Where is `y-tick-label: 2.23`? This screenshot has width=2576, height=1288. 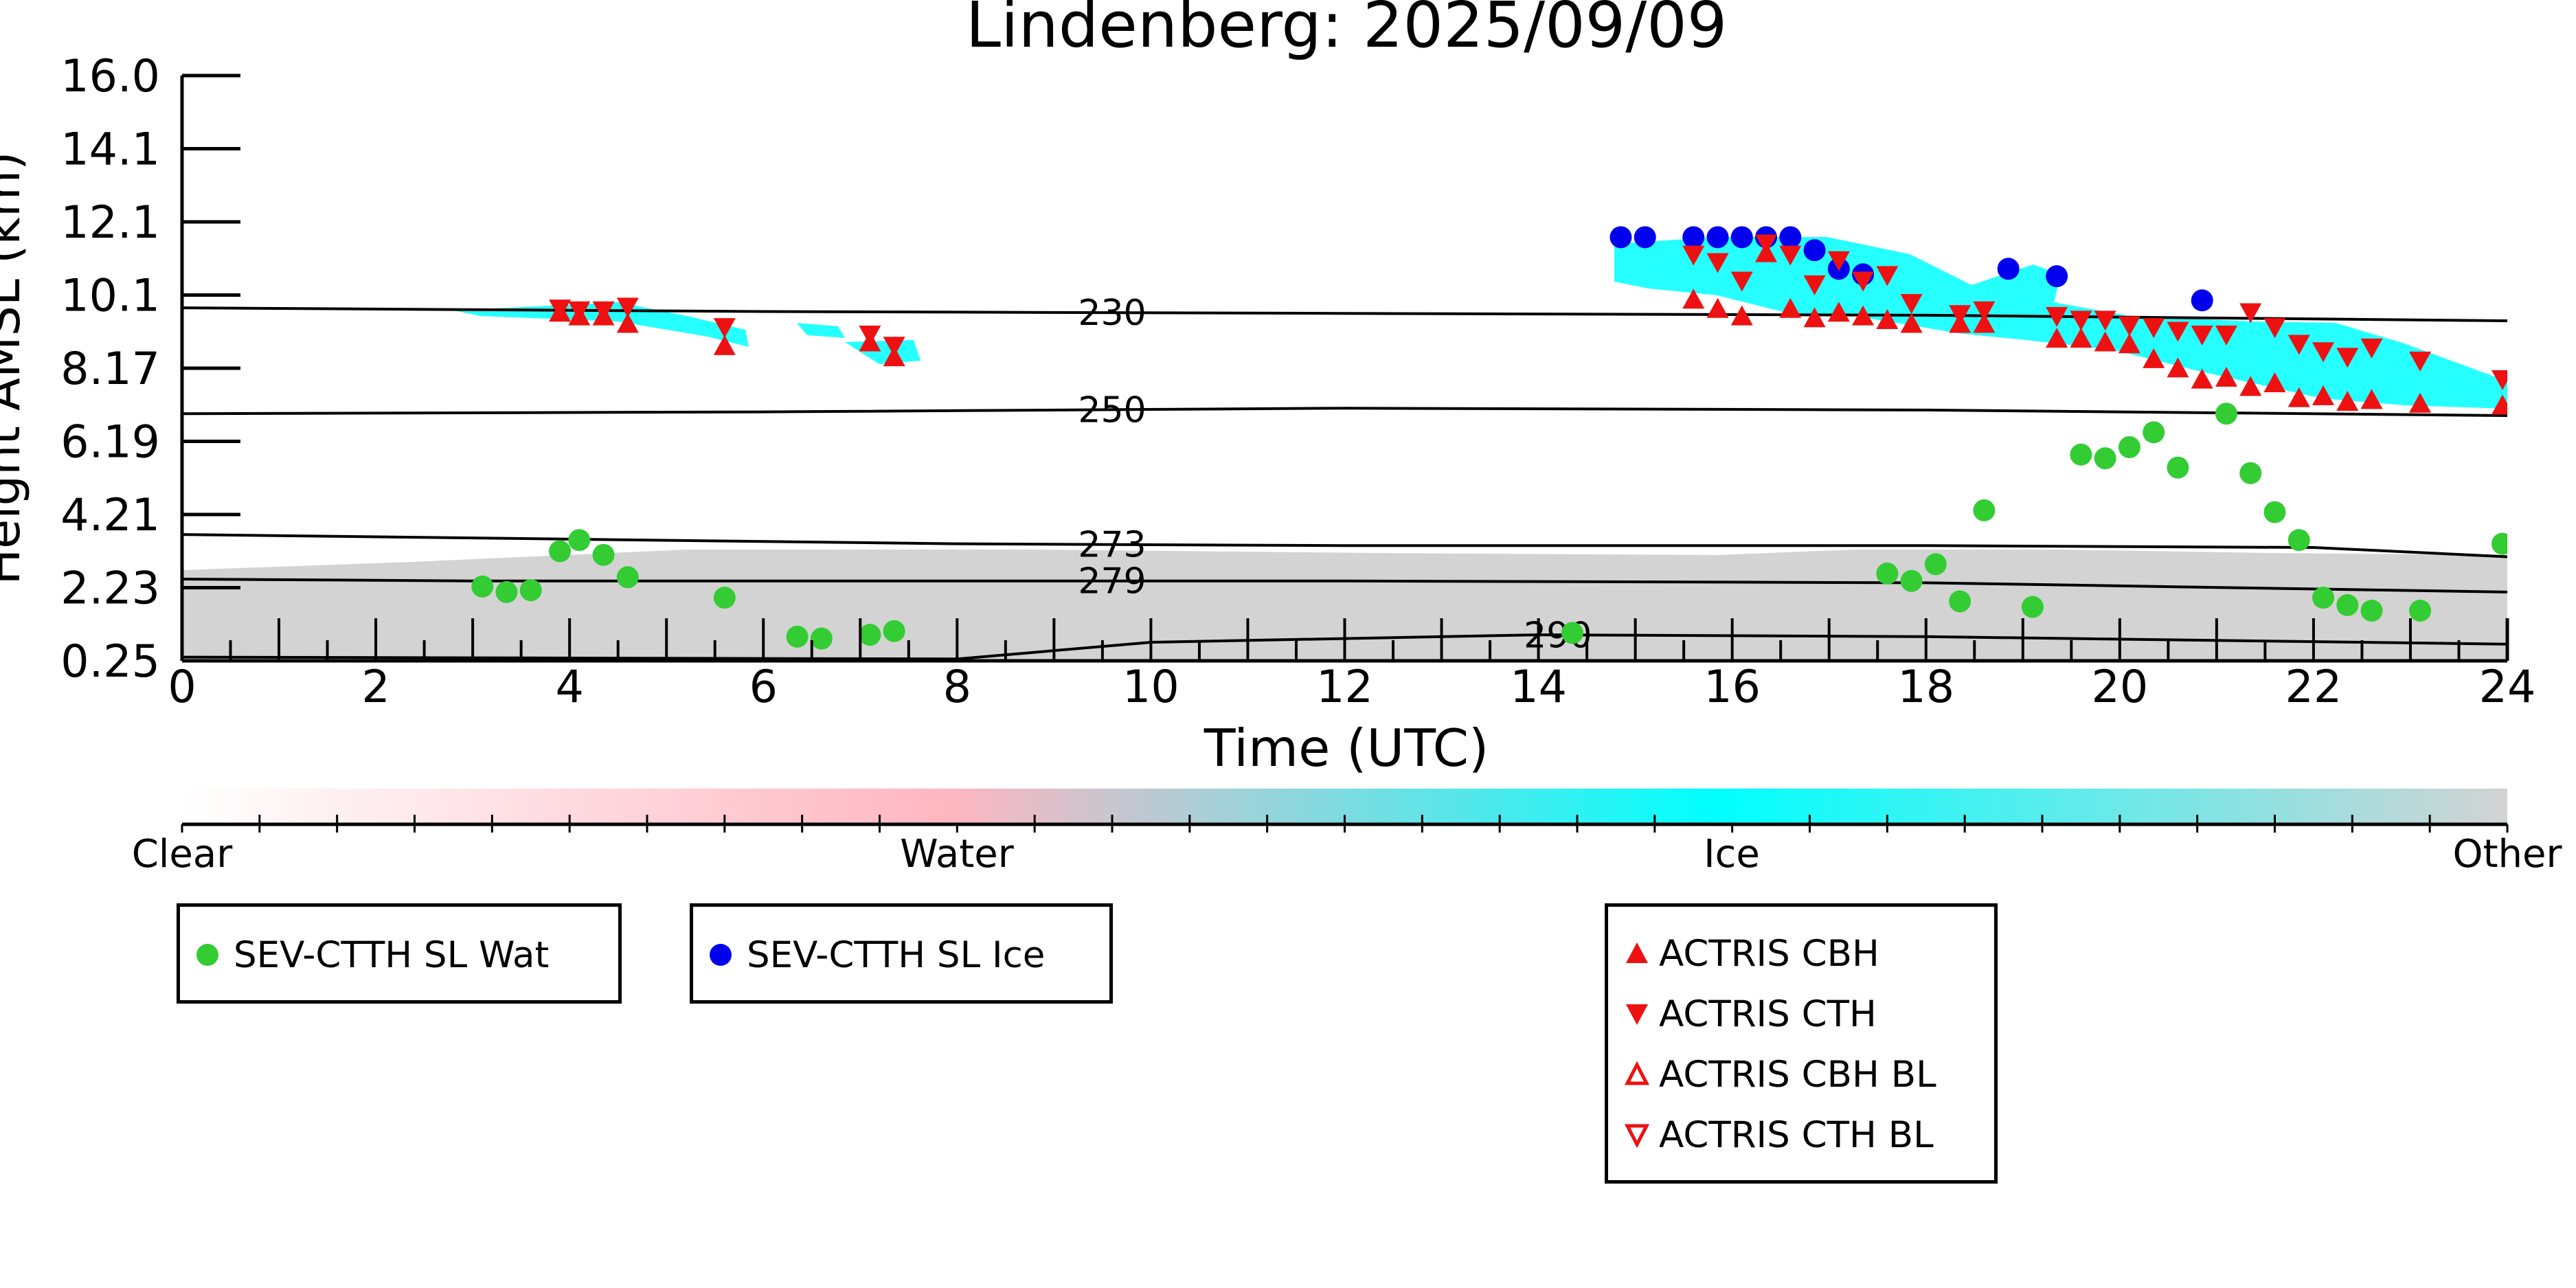
y-tick-label: 2.23 is located at coordinates (110, 589).